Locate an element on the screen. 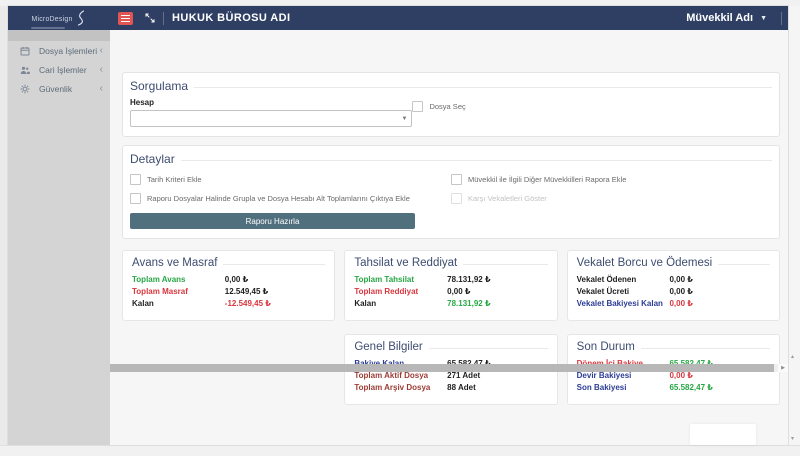 This screenshot has height=456, width=800. card-row: Vekalet Ödenen 0,00 ₺ is located at coordinates (673, 280).